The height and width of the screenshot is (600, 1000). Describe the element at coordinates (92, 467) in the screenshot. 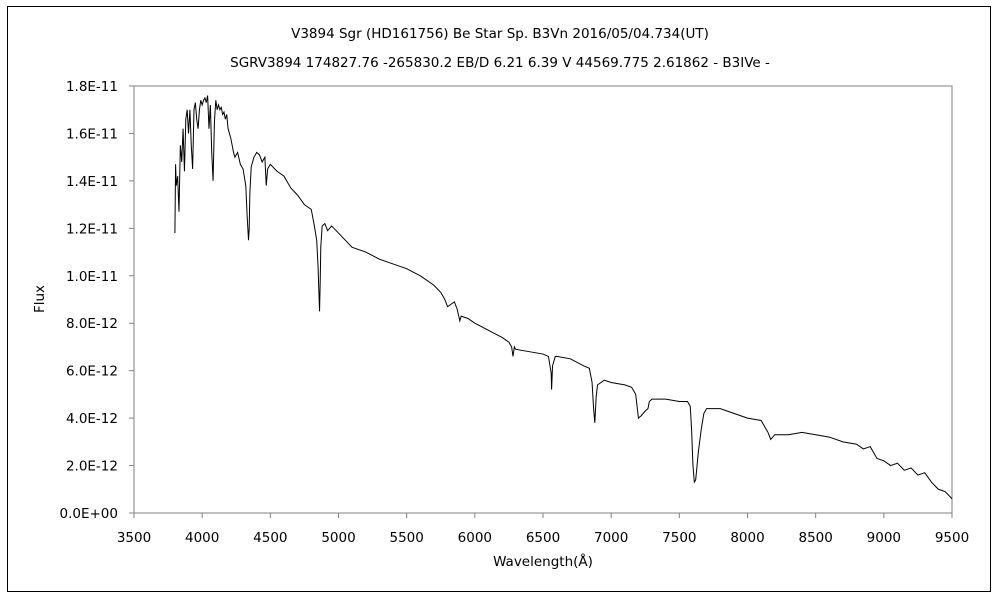

I see `y-tick-label: 2.0E-12` at that location.